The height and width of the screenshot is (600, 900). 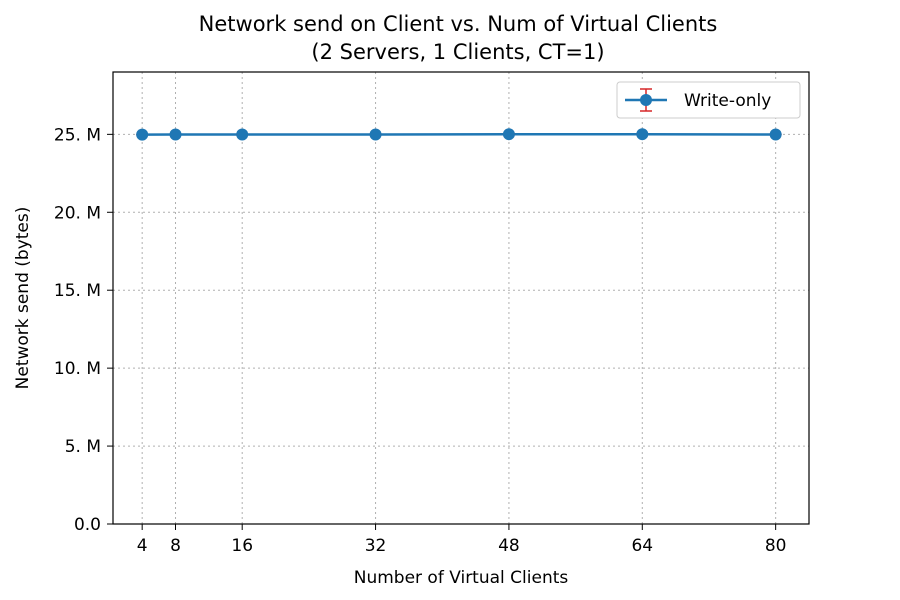 What do you see at coordinates (87, 525) in the screenshot?
I see `y-tick-label: 0.0` at bounding box center [87, 525].